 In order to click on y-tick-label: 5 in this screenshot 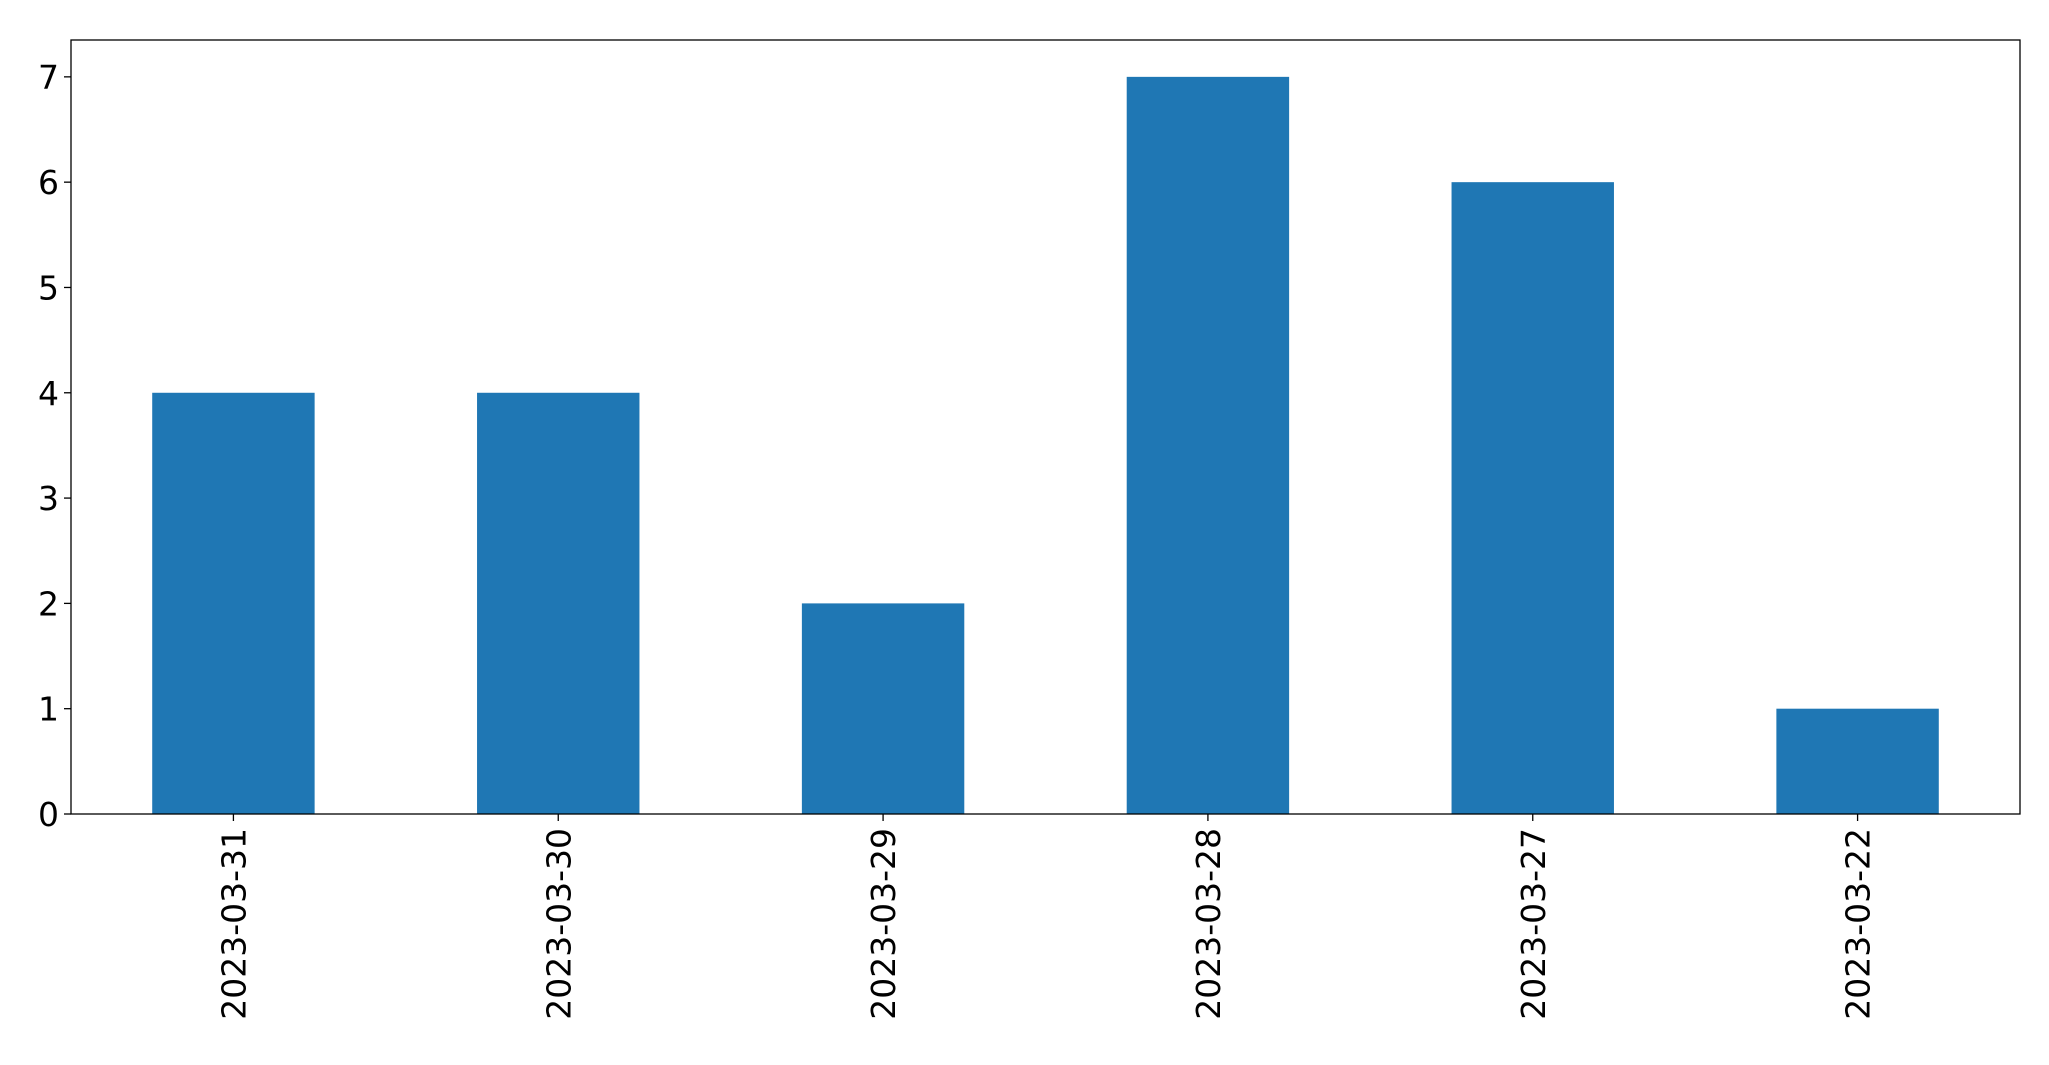, I will do `click(48, 287)`.